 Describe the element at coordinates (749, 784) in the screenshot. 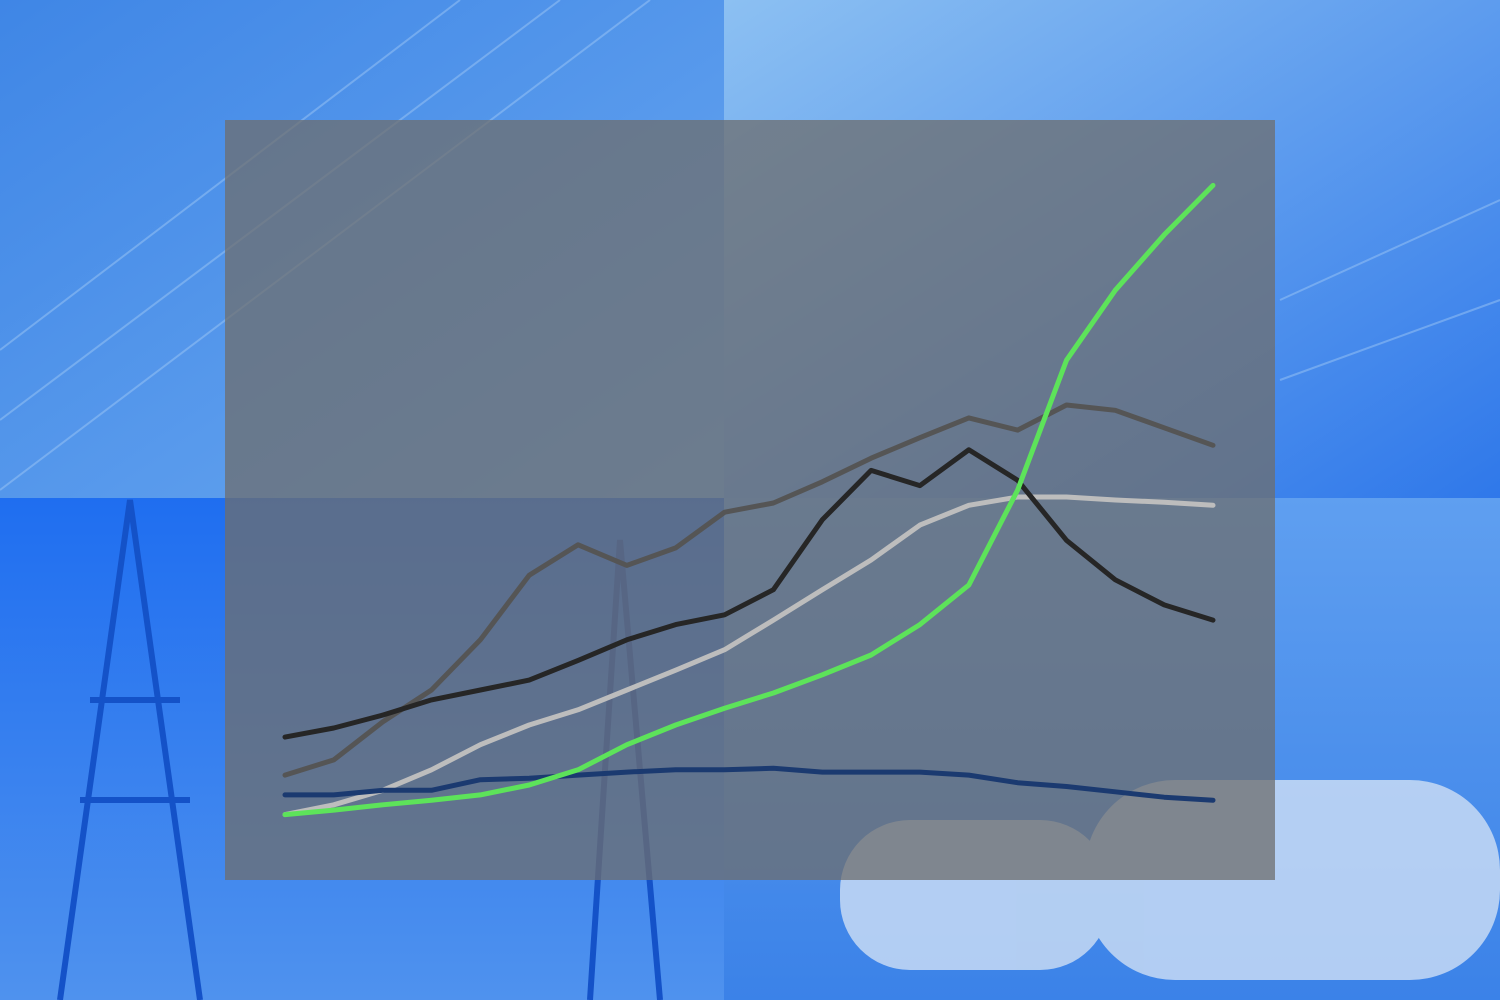

I see `line-series` at that location.